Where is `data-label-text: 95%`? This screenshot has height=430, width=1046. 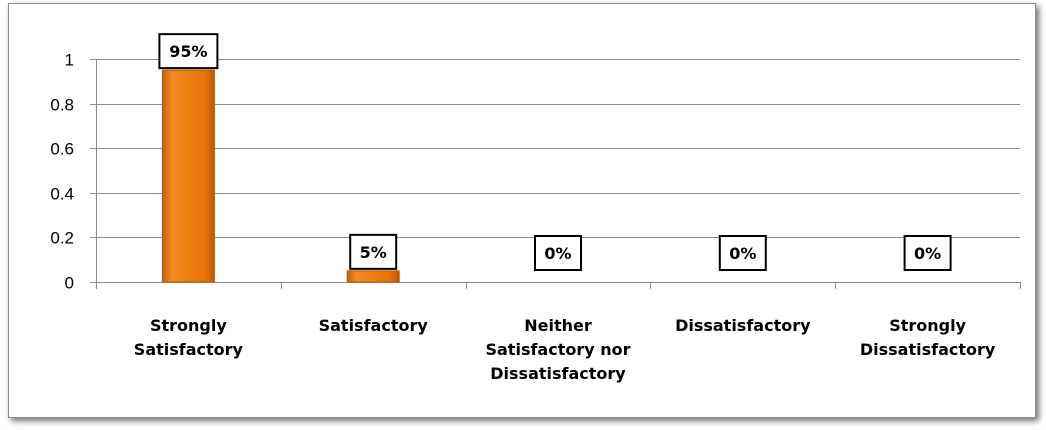 data-label-text: 95% is located at coordinates (188, 51).